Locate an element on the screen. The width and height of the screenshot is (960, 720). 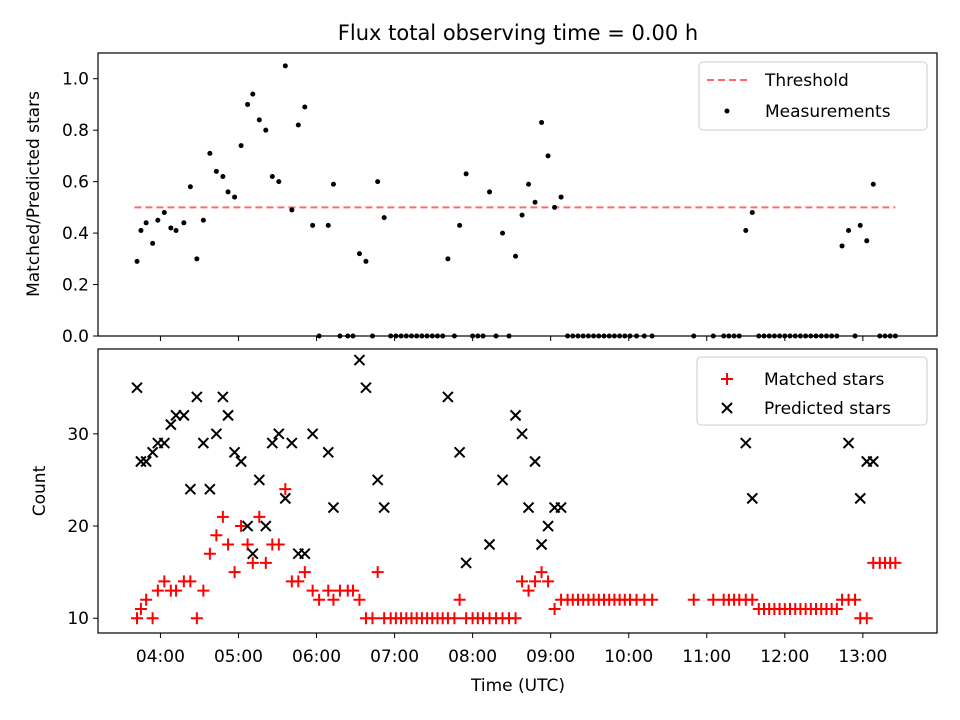
x-tick-label-2: 06:00 is located at coordinates (316, 657).